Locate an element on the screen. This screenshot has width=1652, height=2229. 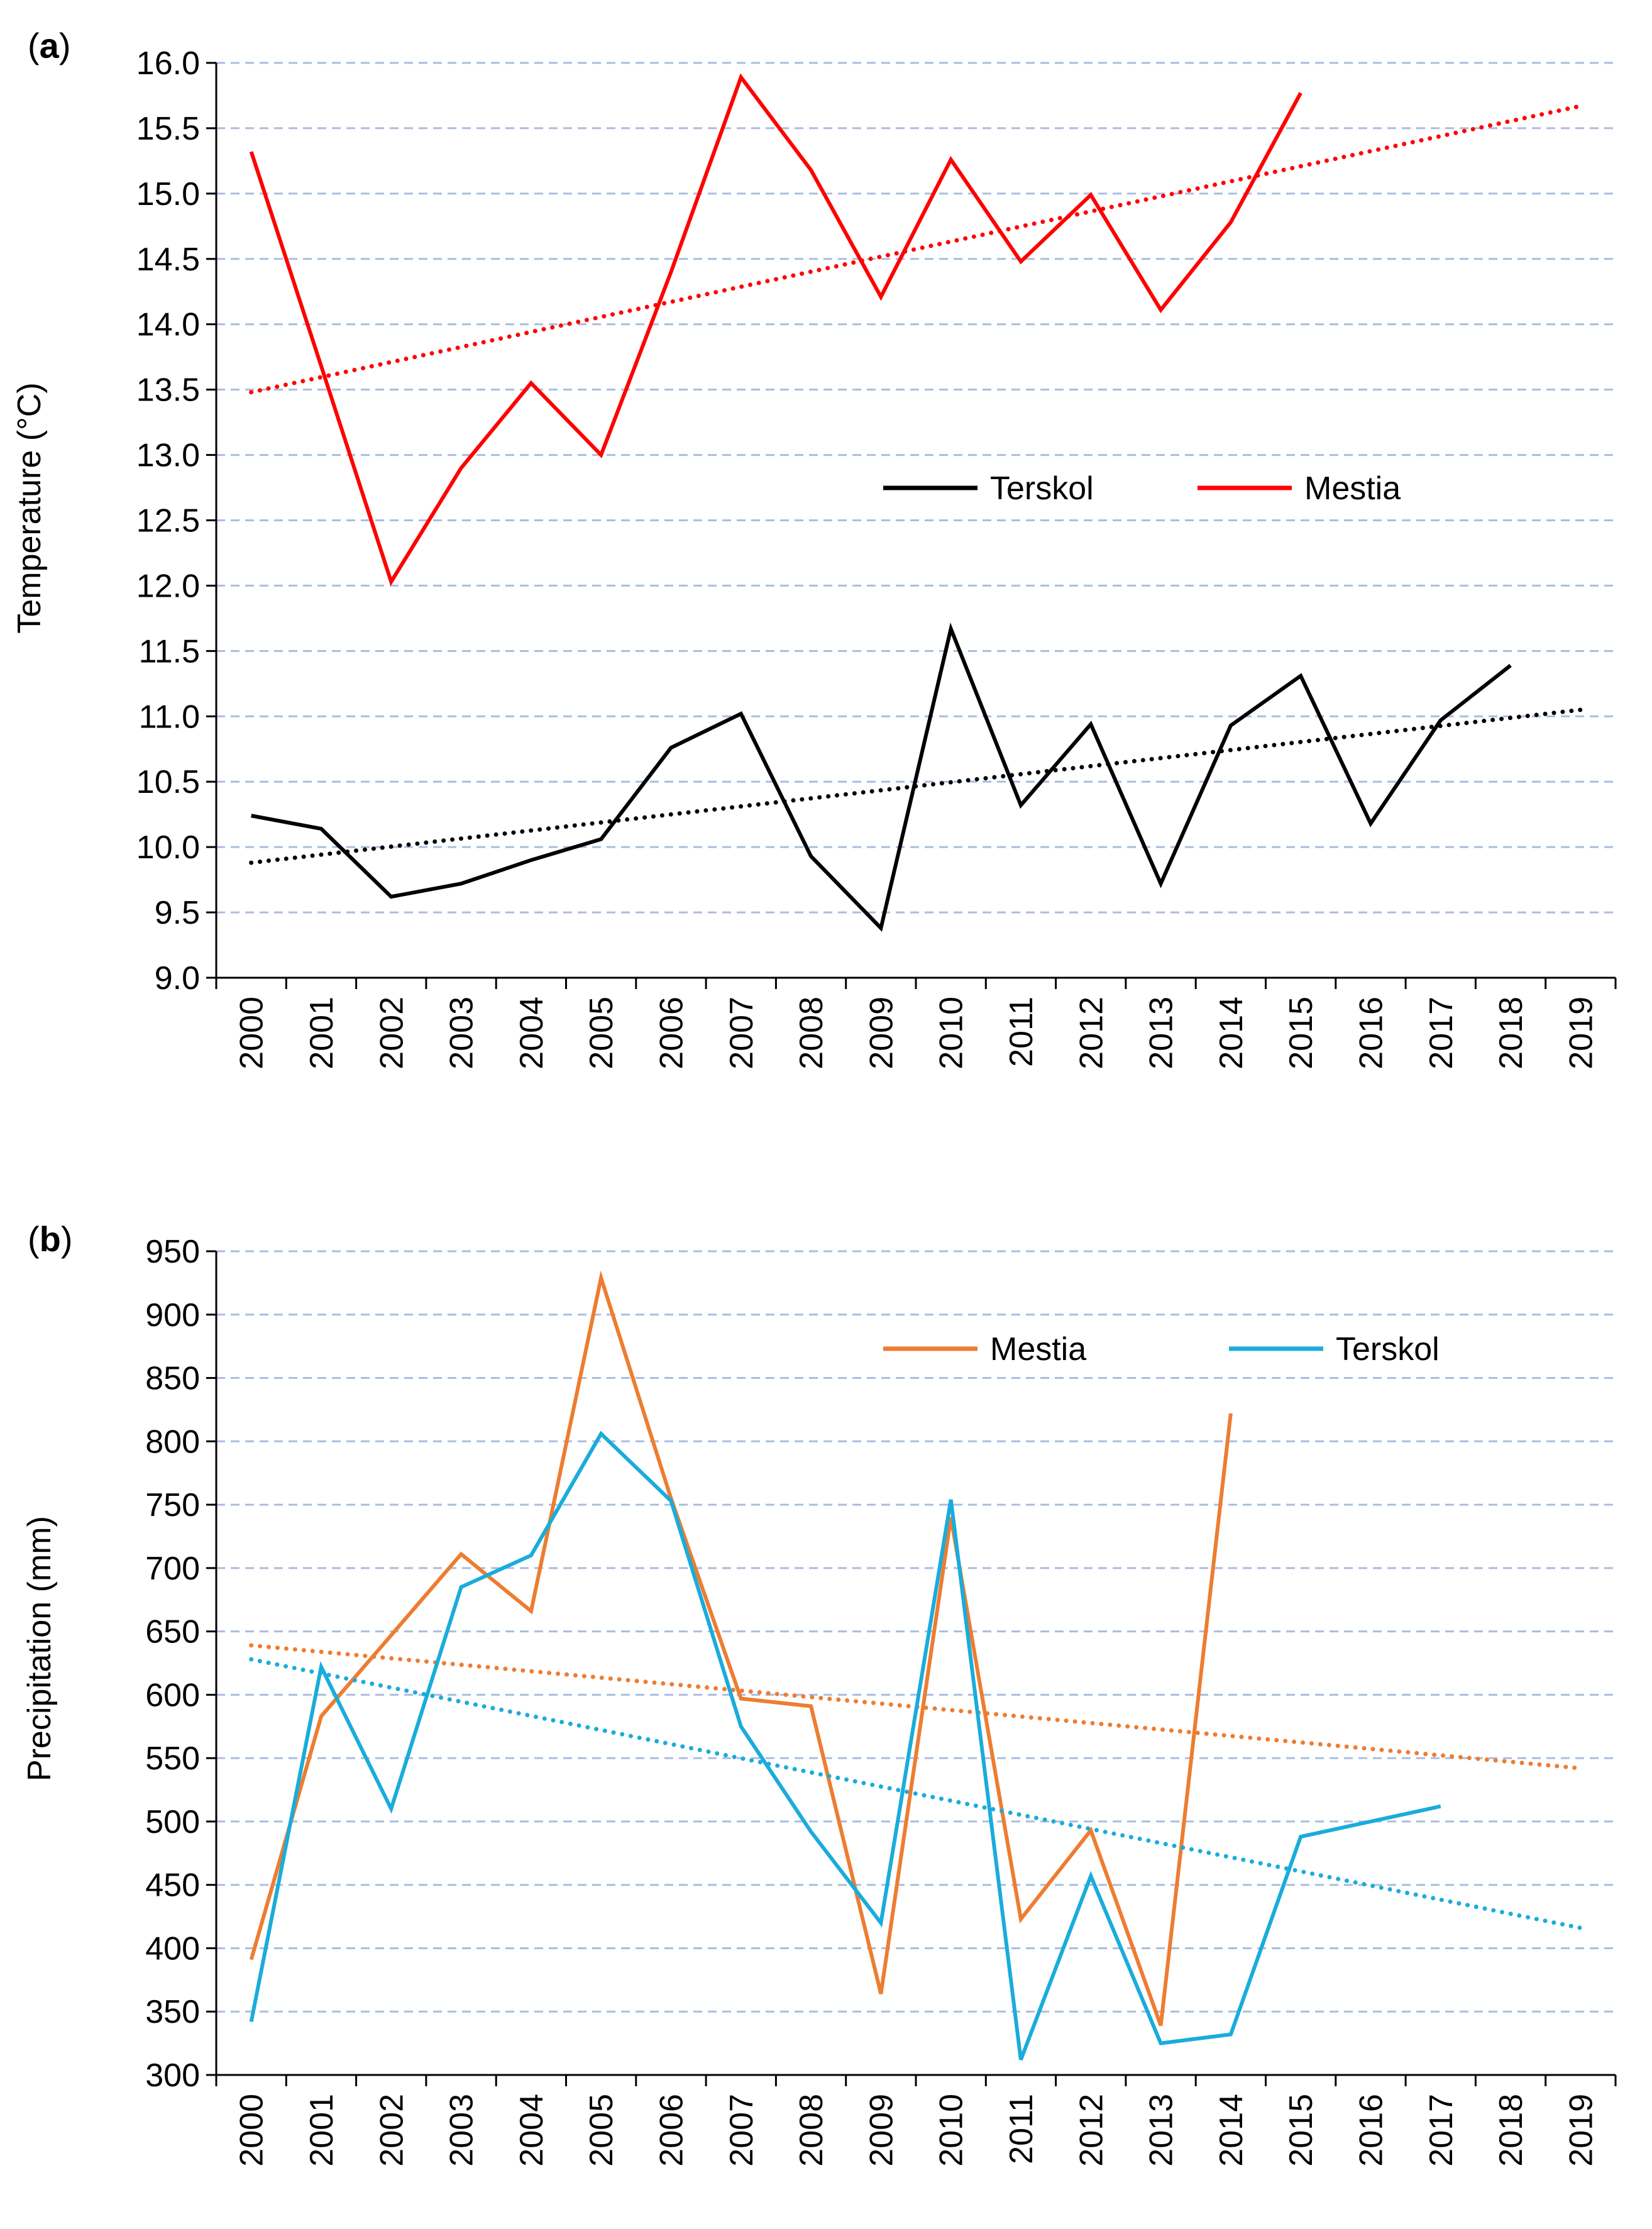
y-tick-label: 900 is located at coordinates (173, 1315).